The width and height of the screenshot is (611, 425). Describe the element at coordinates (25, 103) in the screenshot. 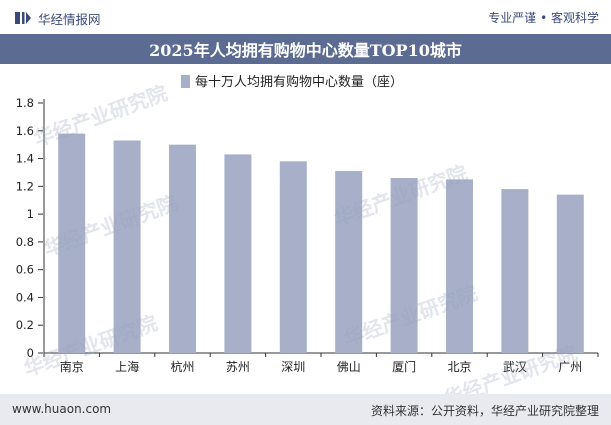

I see `y-tick-label: 1.8` at that location.